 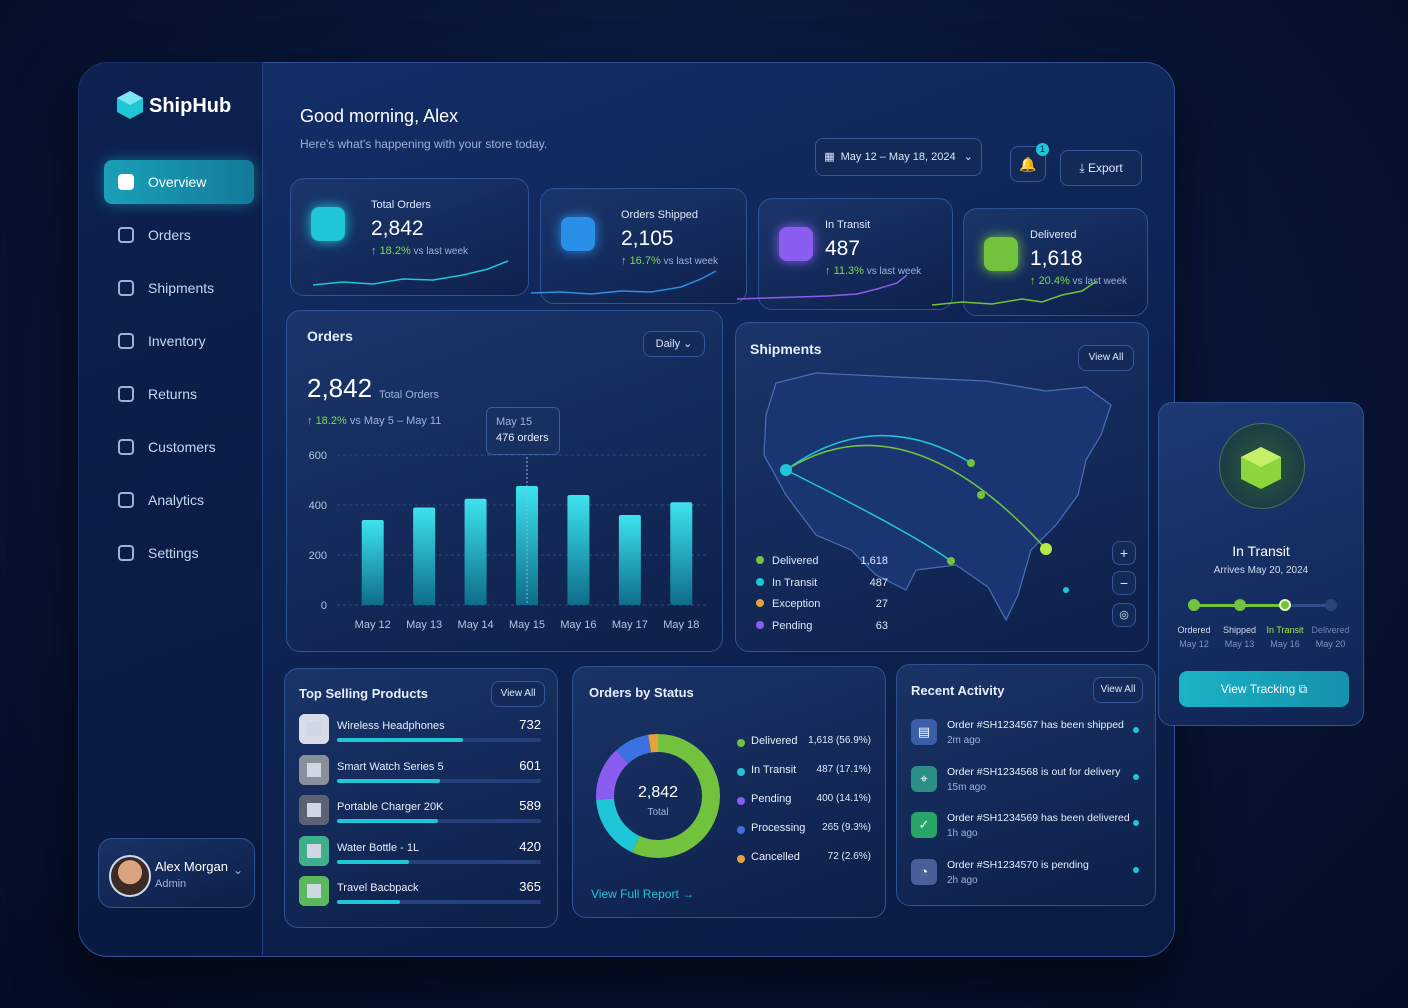 I want to click on locate: ◎, so click(x=1124, y=615).